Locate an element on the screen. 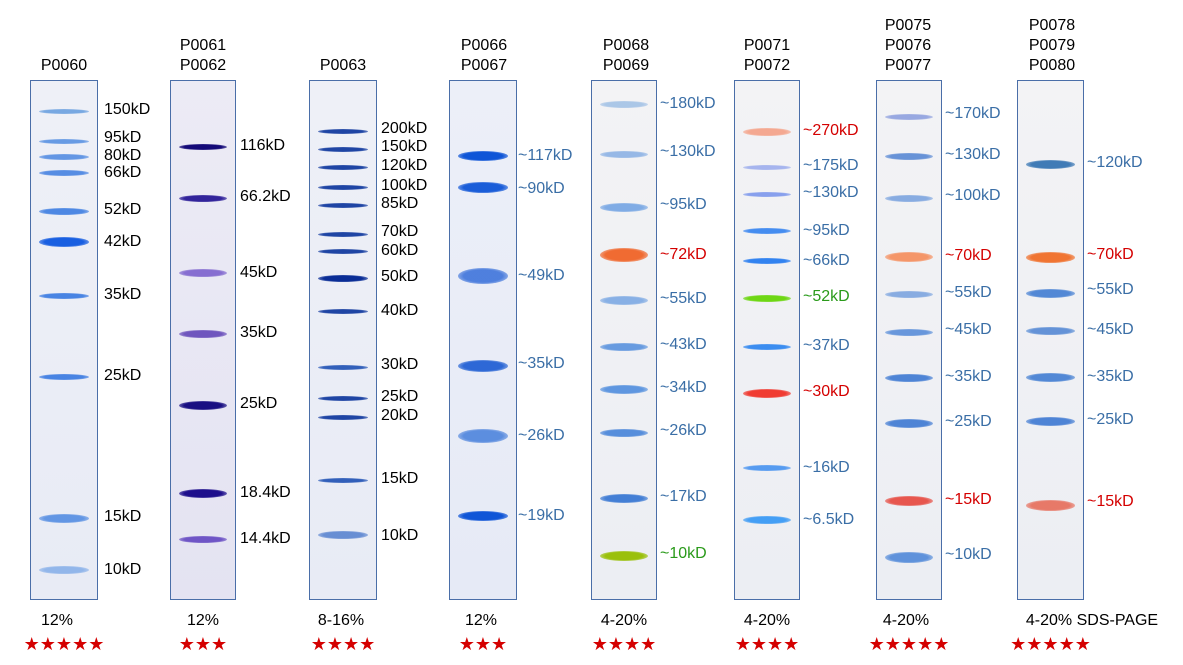 This screenshot has height=665, width=1183. band-size-label: ~175kD is located at coordinates (831, 165).